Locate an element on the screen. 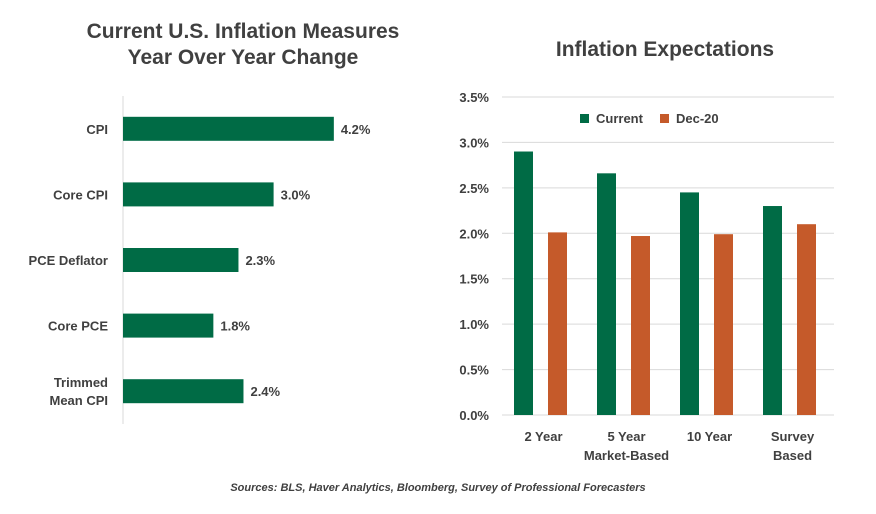 Image resolution: width=876 pixels, height=514 pixels. left-category-label-line: Core CPI is located at coordinates (80, 194).